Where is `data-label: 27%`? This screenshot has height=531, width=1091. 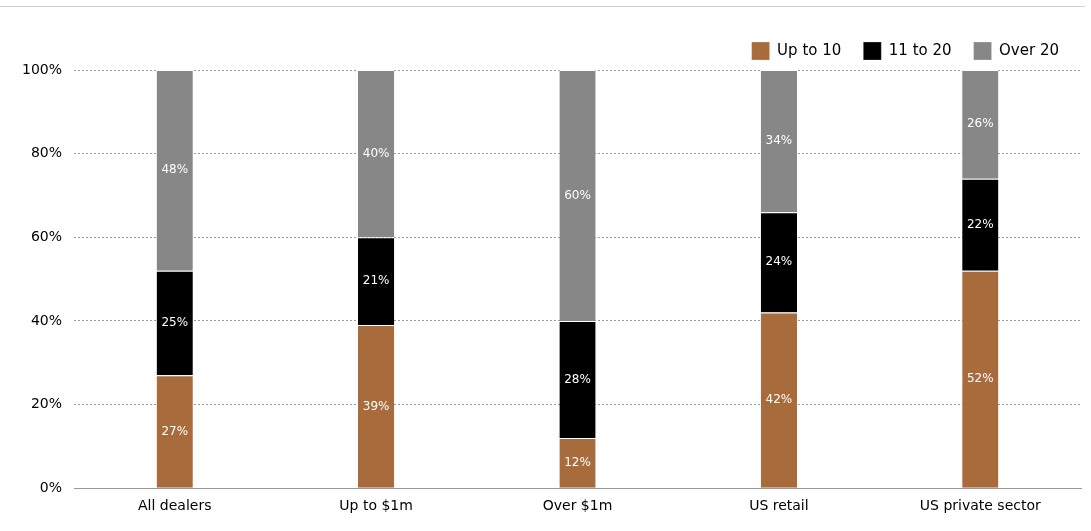
data-label: 27% is located at coordinates (175, 430).